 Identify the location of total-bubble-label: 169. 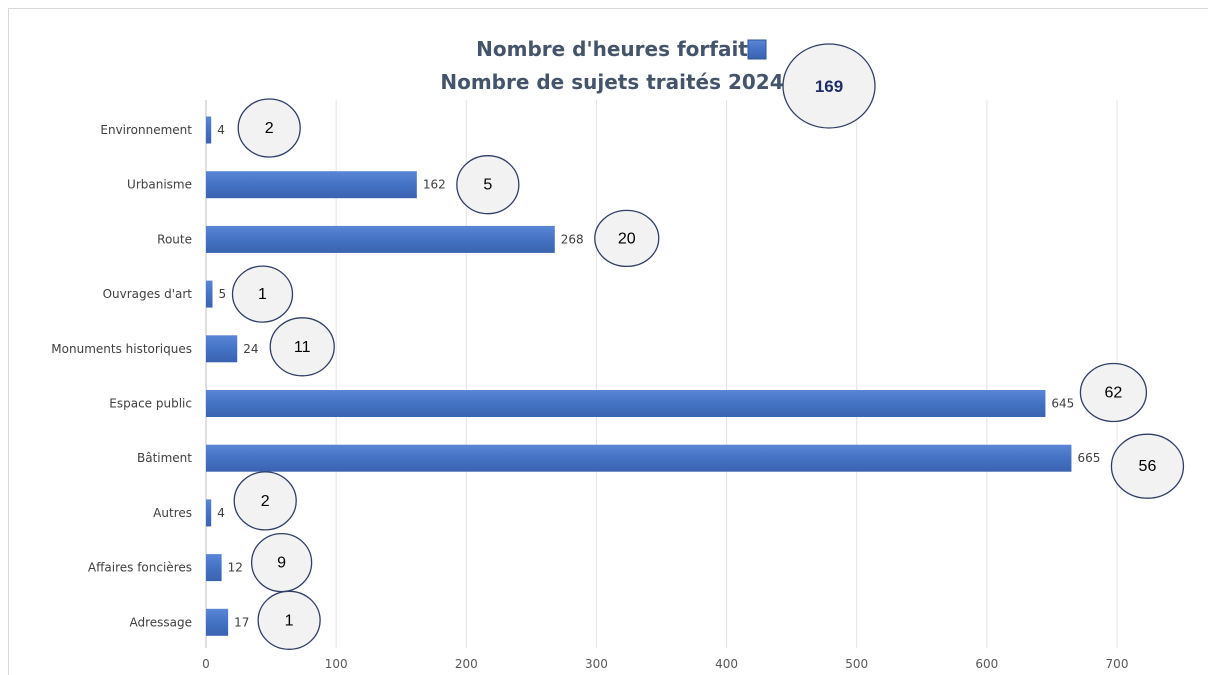
(829, 86).